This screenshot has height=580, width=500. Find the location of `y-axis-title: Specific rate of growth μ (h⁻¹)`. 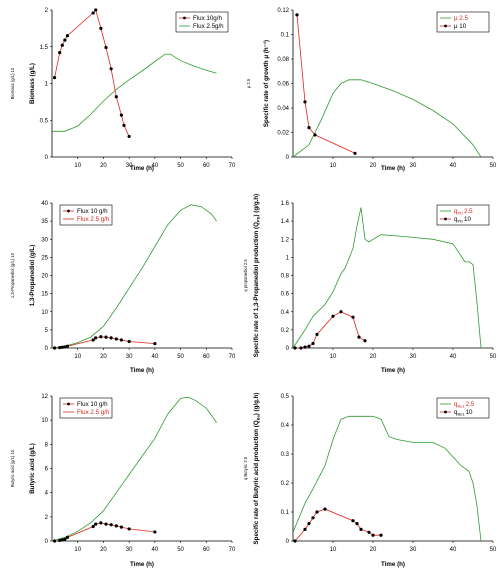

y-axis-title: Specific rate of growth μ (h⁻¹) is located at coordinates (266, 83).